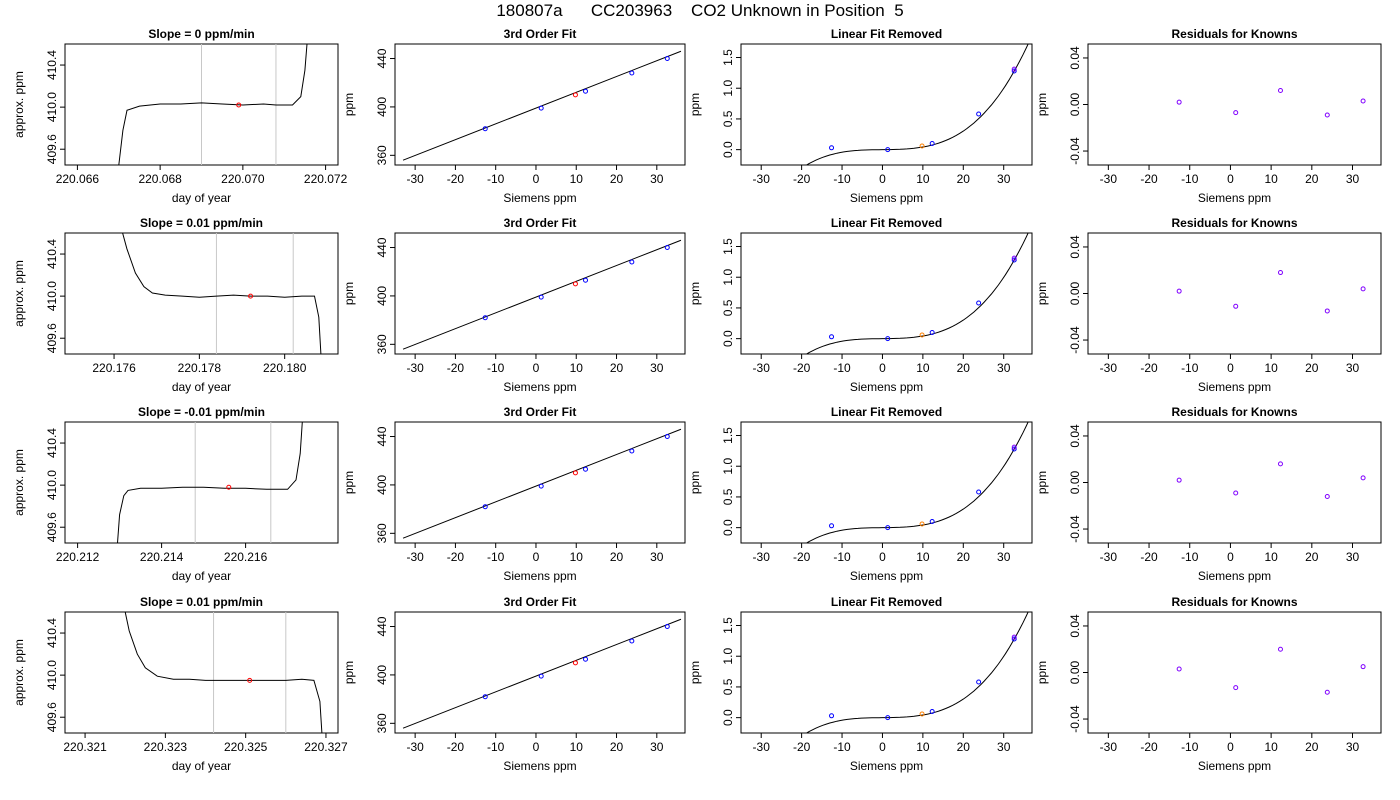 Image resolution: width=1400 pixels, height=800 pixels. What do you see at coordinates (160, 179) in the screenshot?
I see `x-tick-label: 220.068` at bounding box center [160, 179].